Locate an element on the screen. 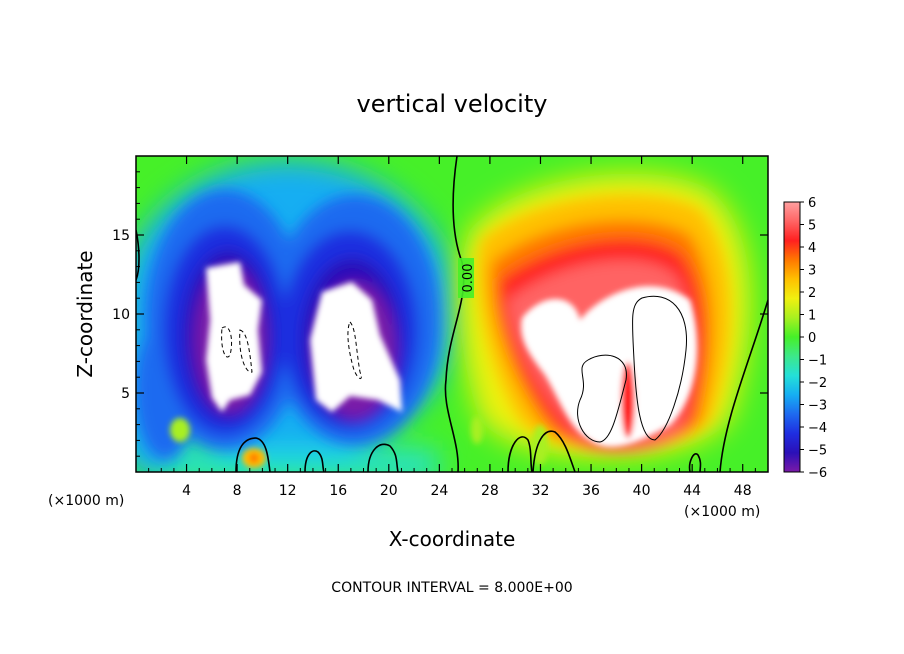  contour-label-text: 0.00 is located at coordinates (468, 278).